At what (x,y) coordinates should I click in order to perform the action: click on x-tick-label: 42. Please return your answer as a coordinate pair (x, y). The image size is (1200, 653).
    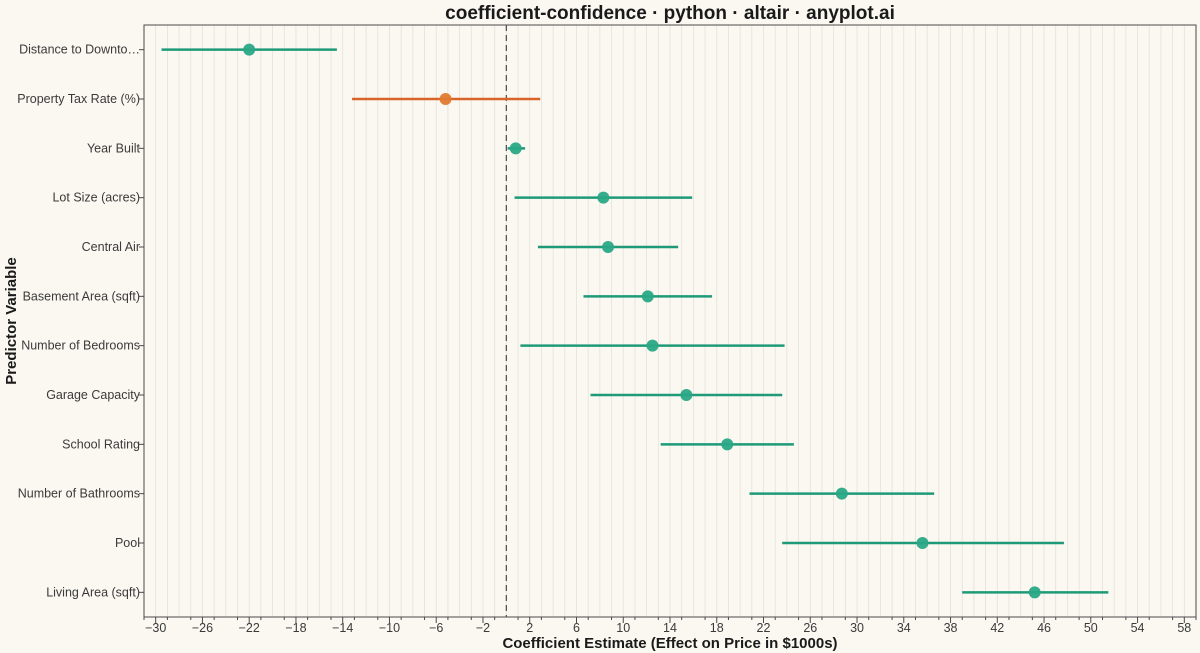
    Looking at the image, I should click on (997, 628).